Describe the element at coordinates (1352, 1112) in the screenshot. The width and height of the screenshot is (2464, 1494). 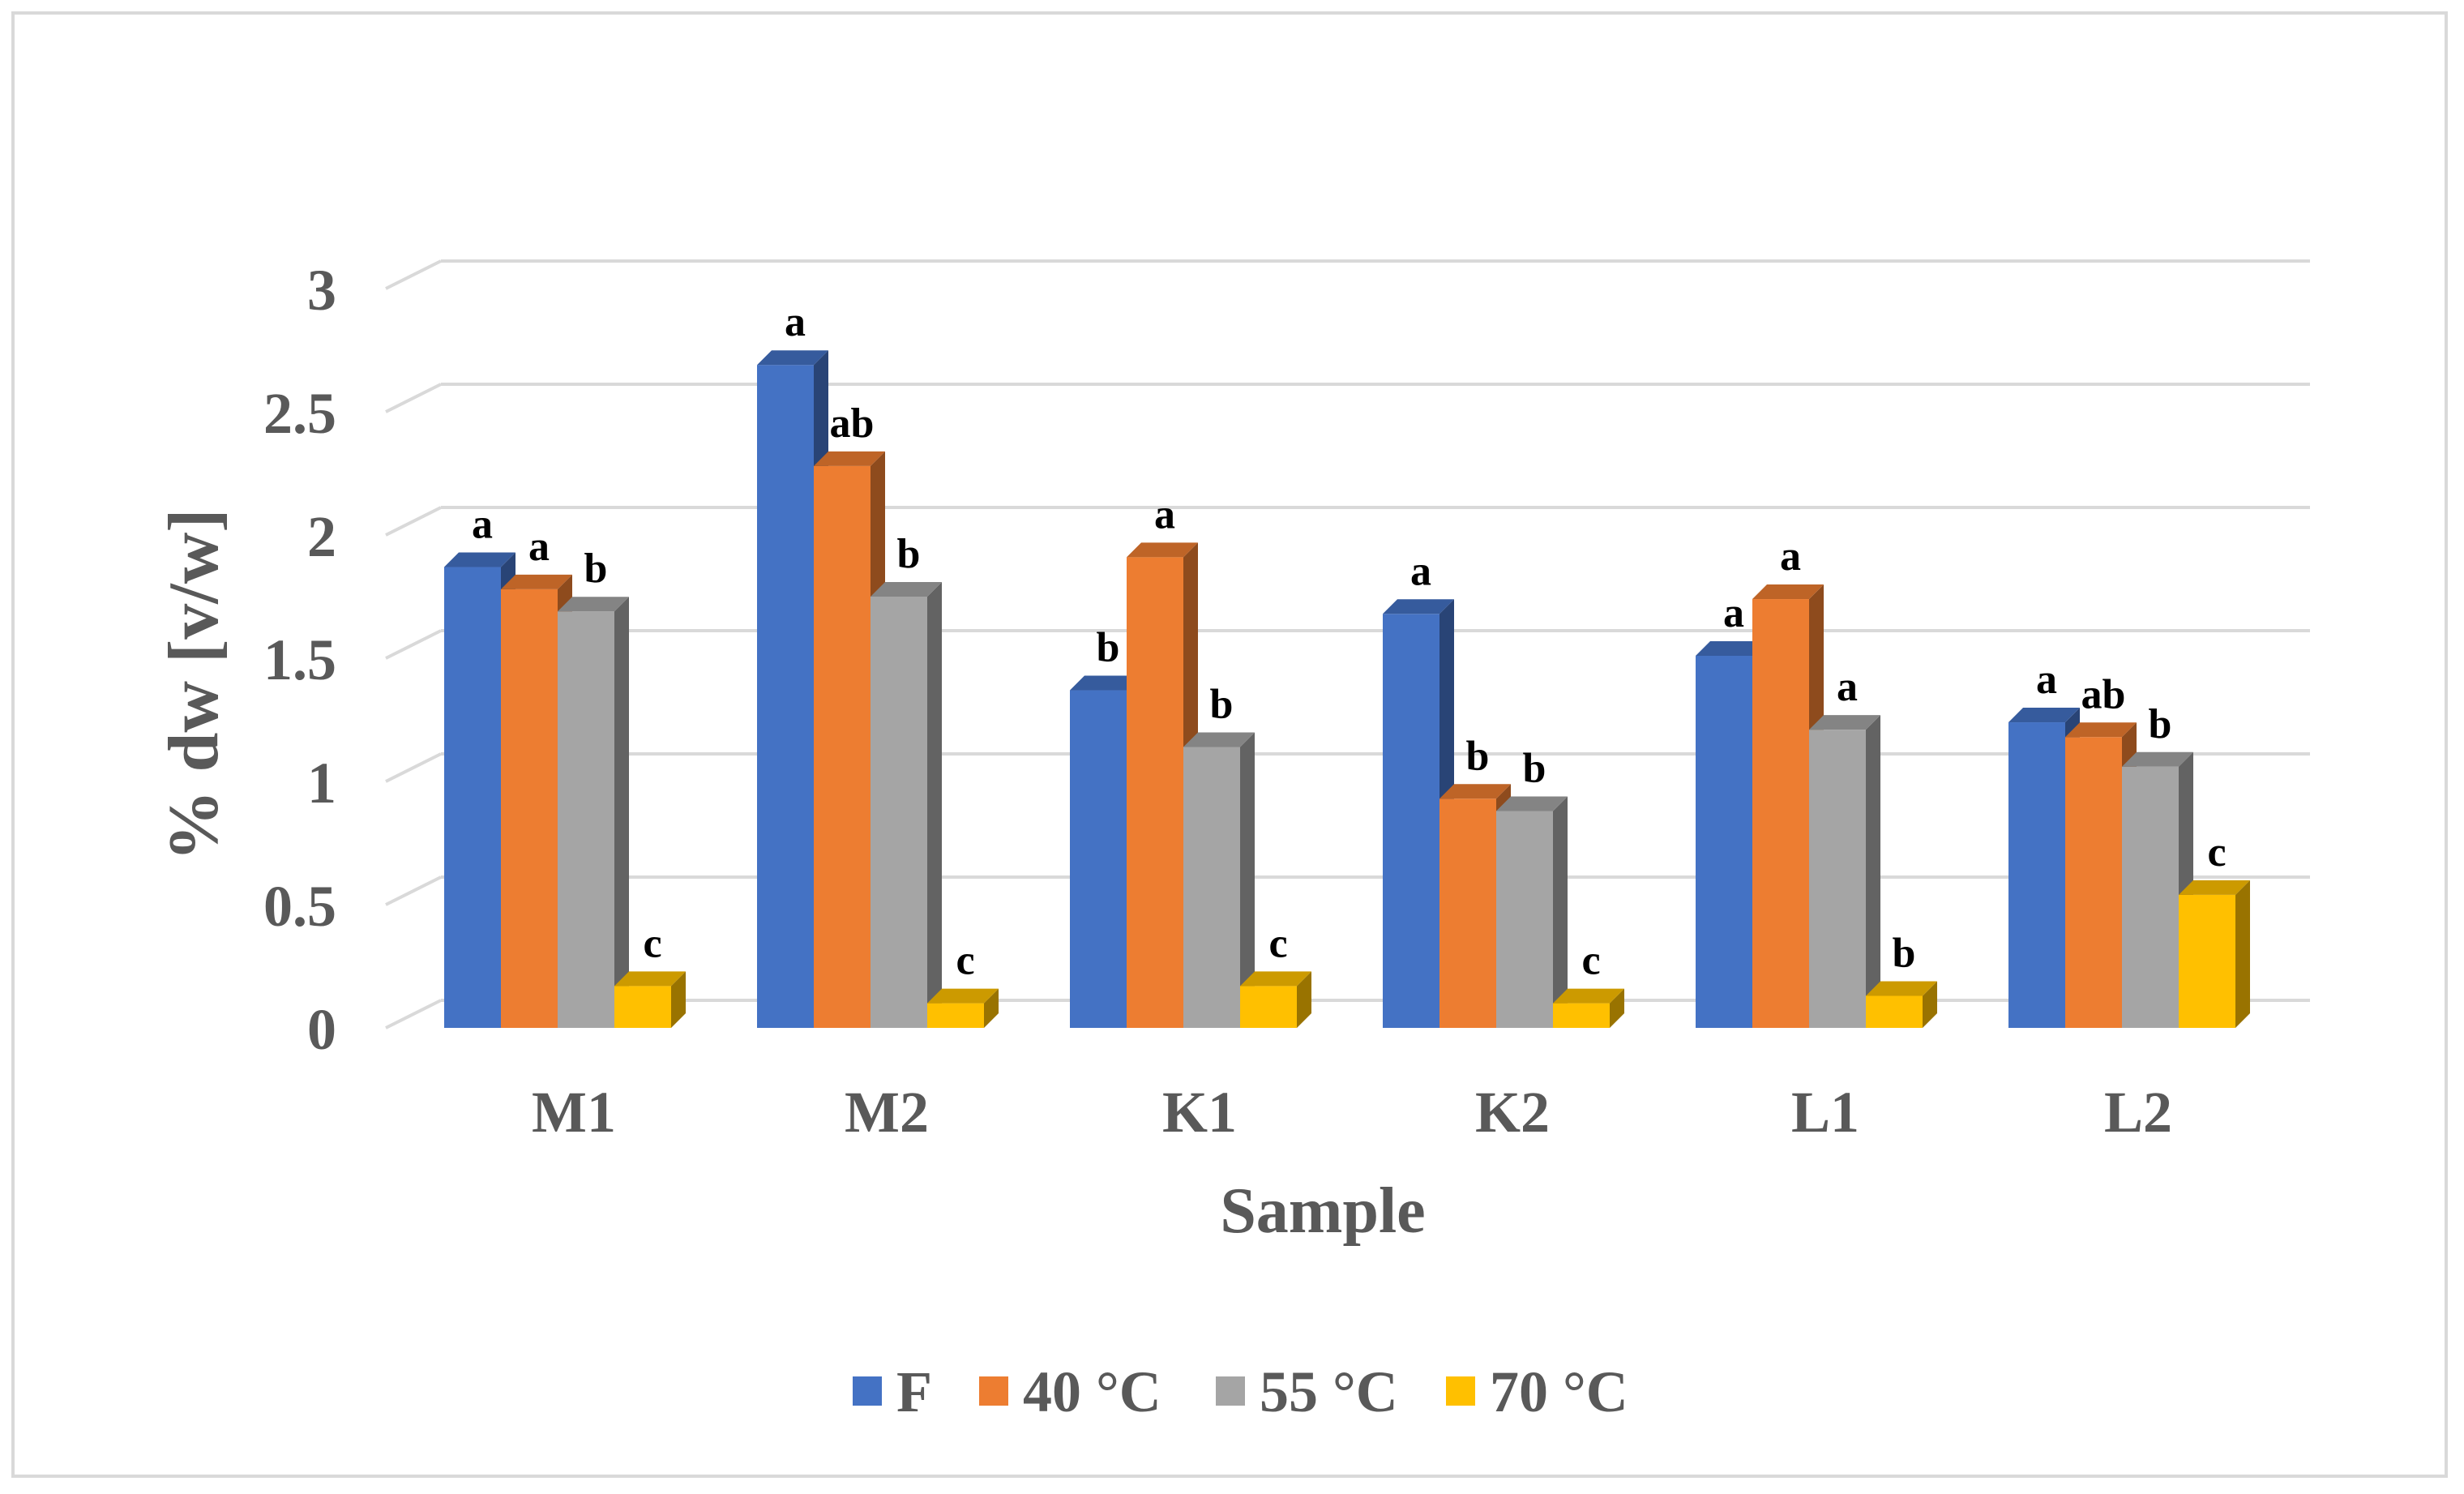
I see `x-axis-ticks: M1 M2 K1 K2 L1 L2` at that location.